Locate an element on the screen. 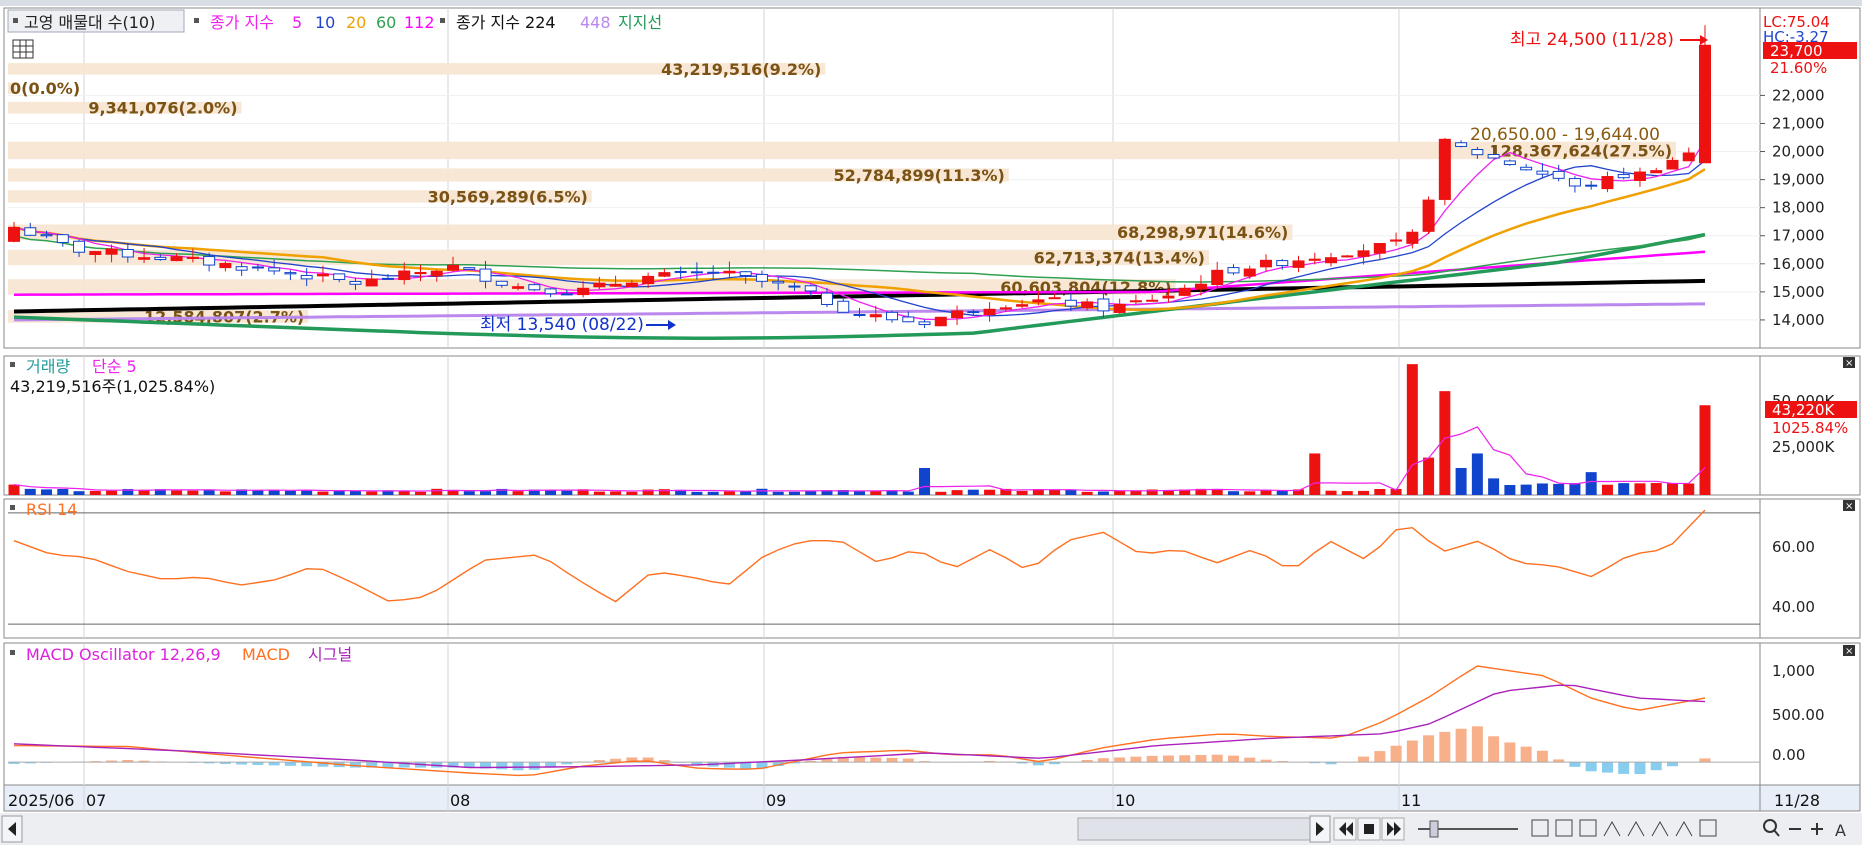 Image resolution: width=1862 pixels, height=849 pixels. macd-title: MACD Oscillator 12,26,9 is located at coordinates (123, 654).